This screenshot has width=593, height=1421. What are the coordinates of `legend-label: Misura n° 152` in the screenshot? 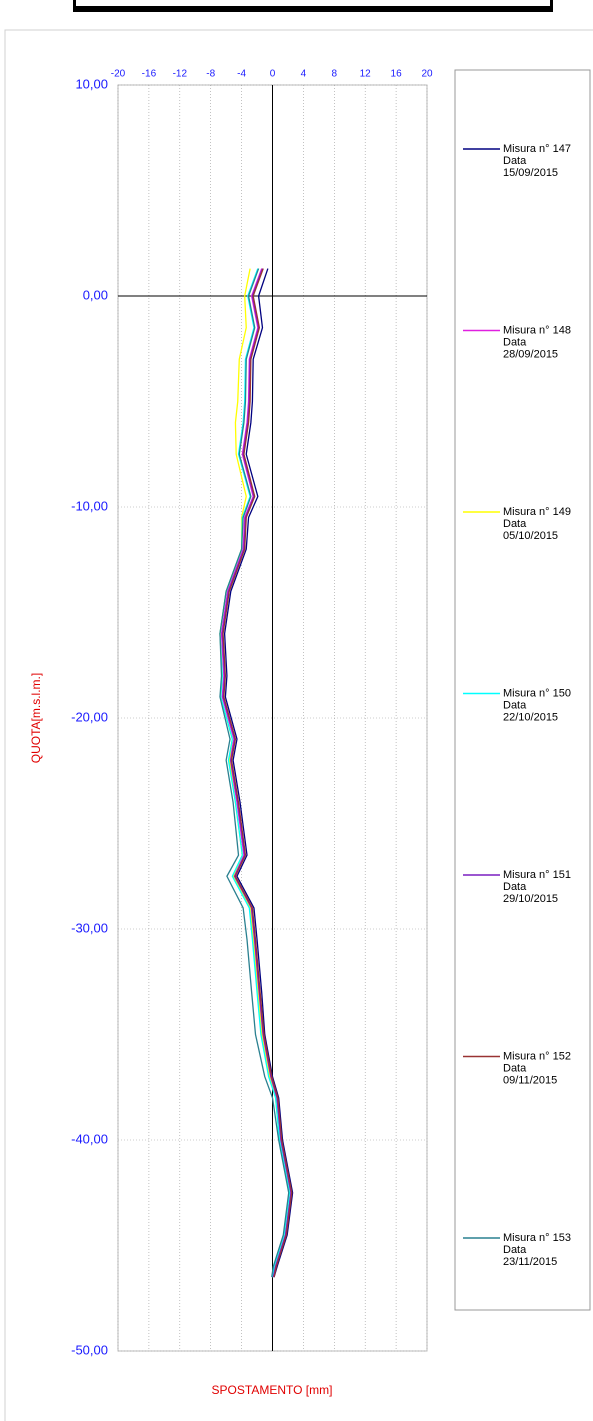 It's located at (537, 1056).